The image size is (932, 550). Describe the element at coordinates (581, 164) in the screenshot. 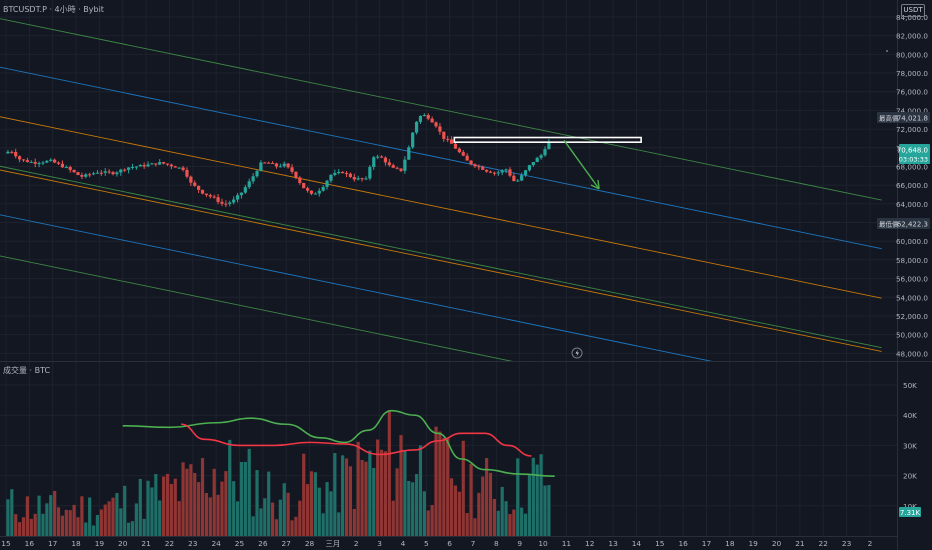

I see `projection-arrow` at that location.